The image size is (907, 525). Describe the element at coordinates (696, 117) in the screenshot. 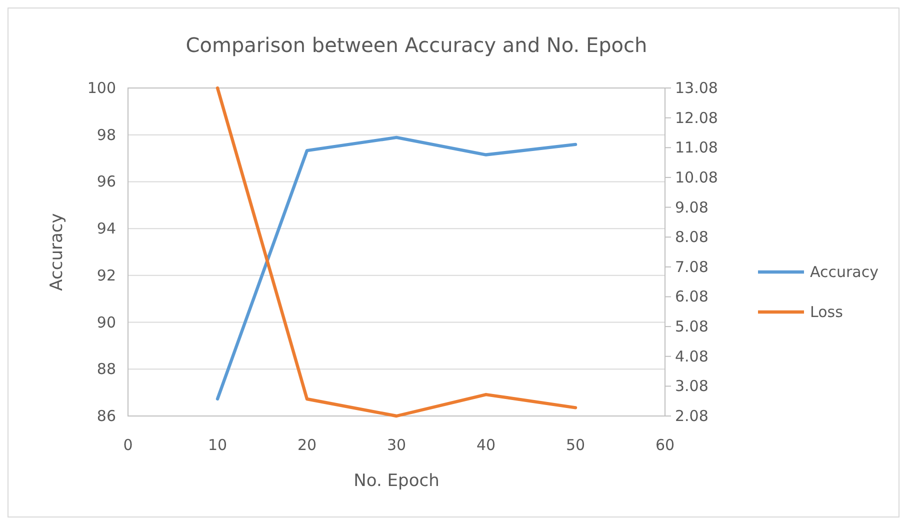

I see `y2-tick-label: 12.08` at that location.